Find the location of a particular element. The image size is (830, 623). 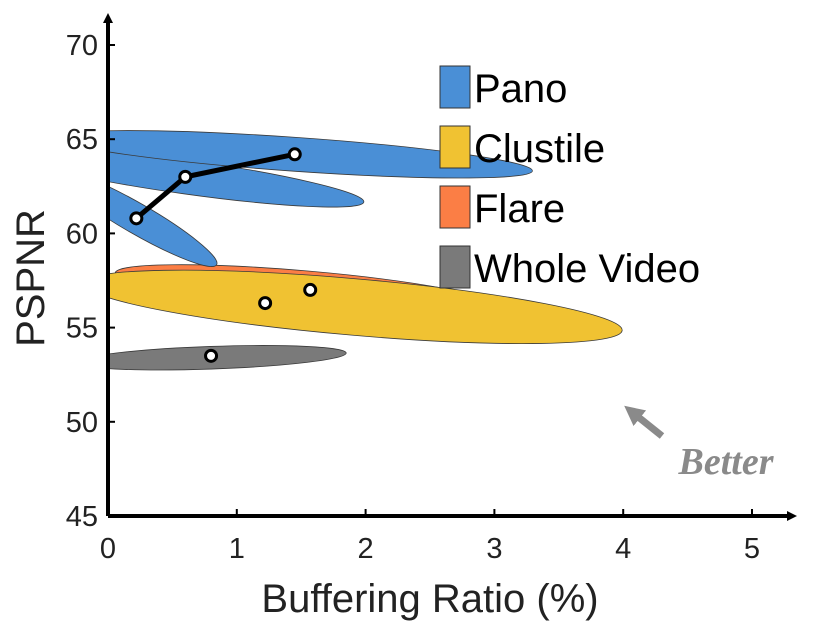

x-tick-label: 0 is located at coordinates (108, 549).